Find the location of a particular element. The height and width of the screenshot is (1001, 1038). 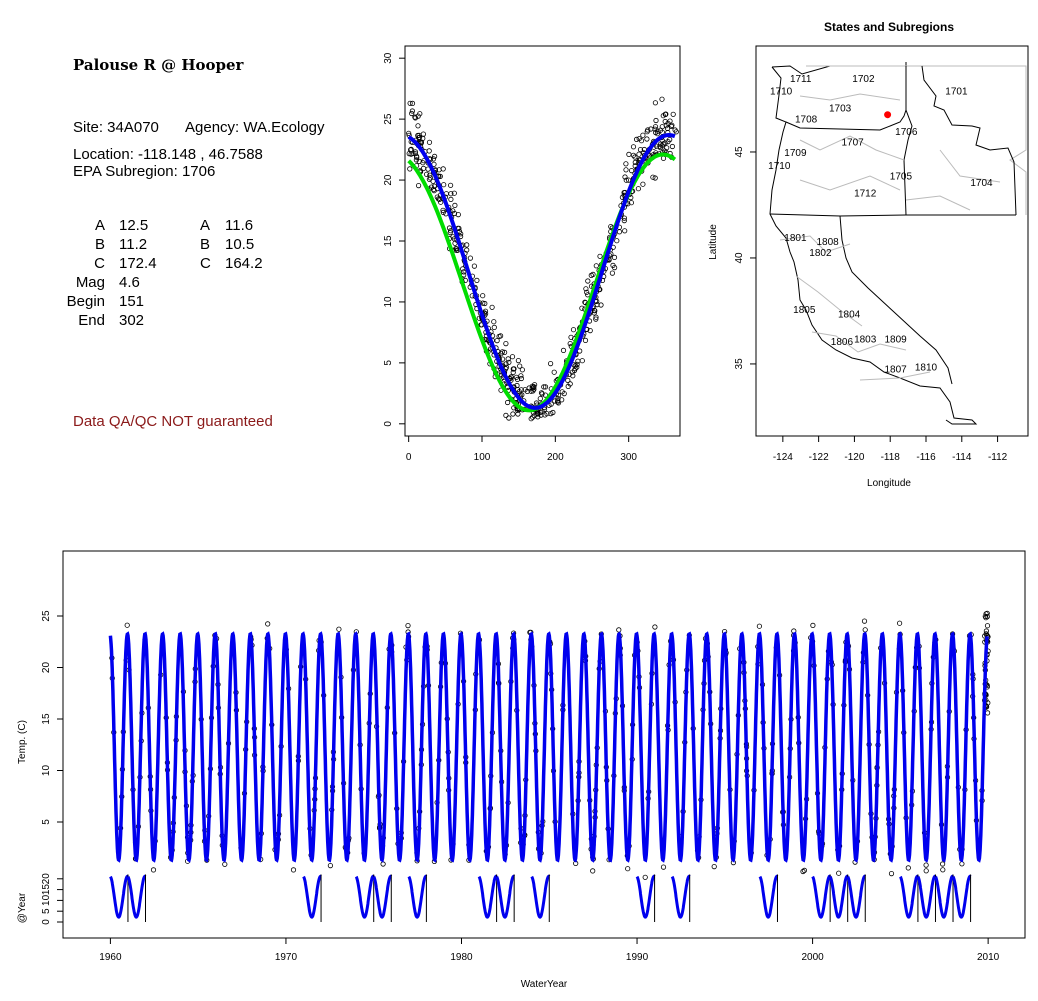

x-tick-label: -116 is located at coordinates (926, 457).